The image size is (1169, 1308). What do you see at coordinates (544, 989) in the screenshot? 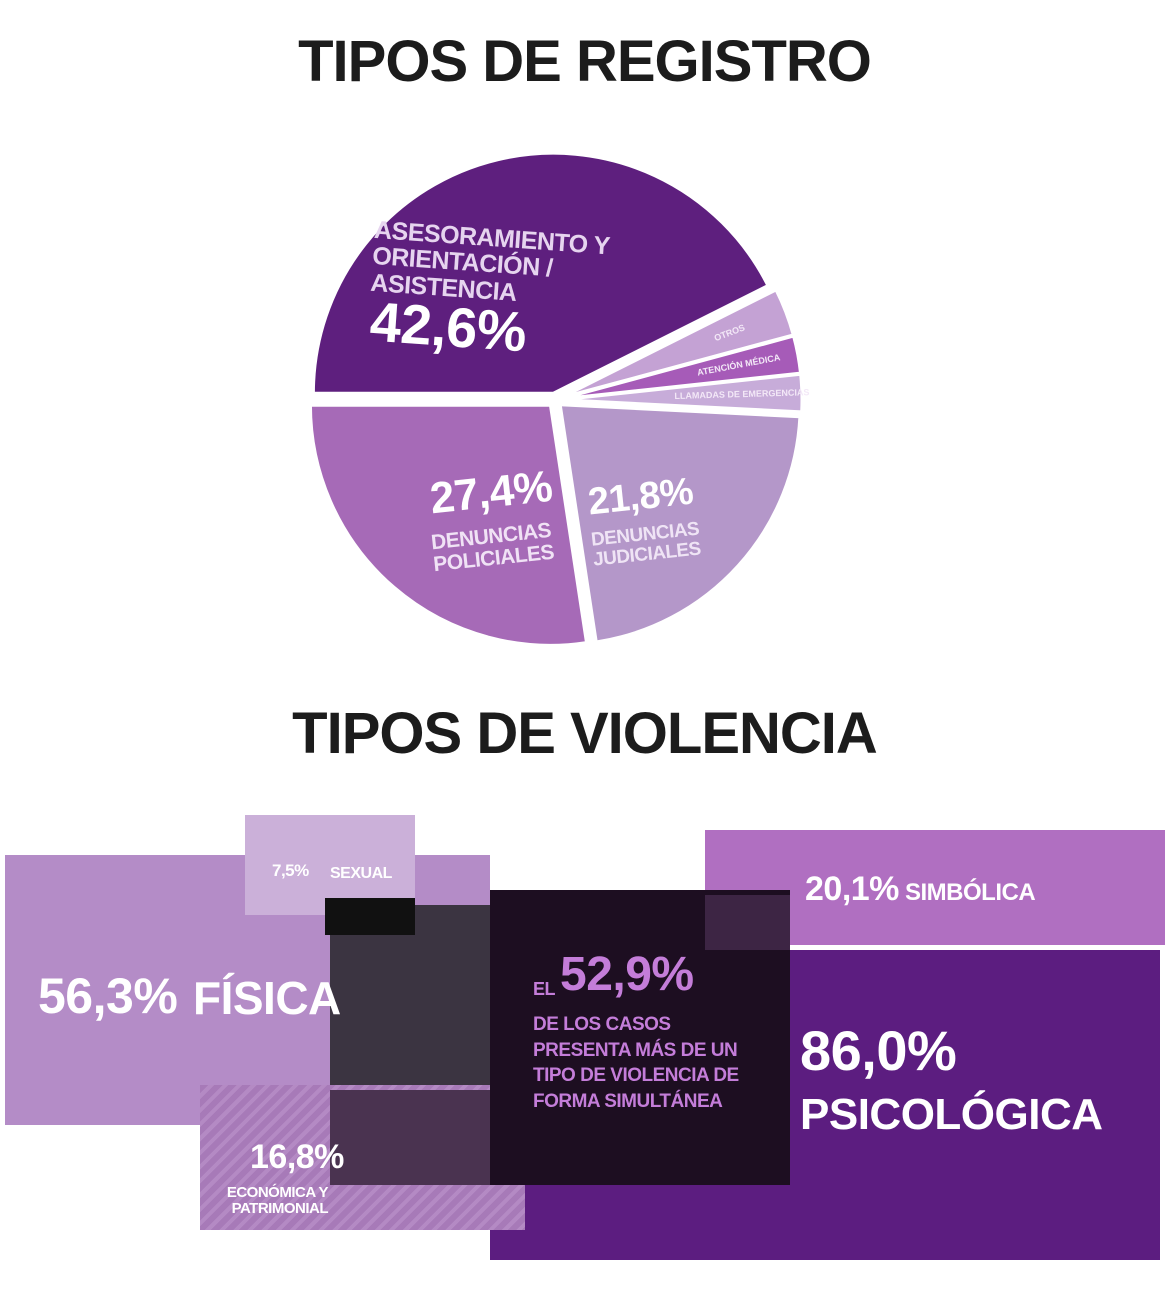
I see `note-prefix: EL` at bounding box center [544, 989].